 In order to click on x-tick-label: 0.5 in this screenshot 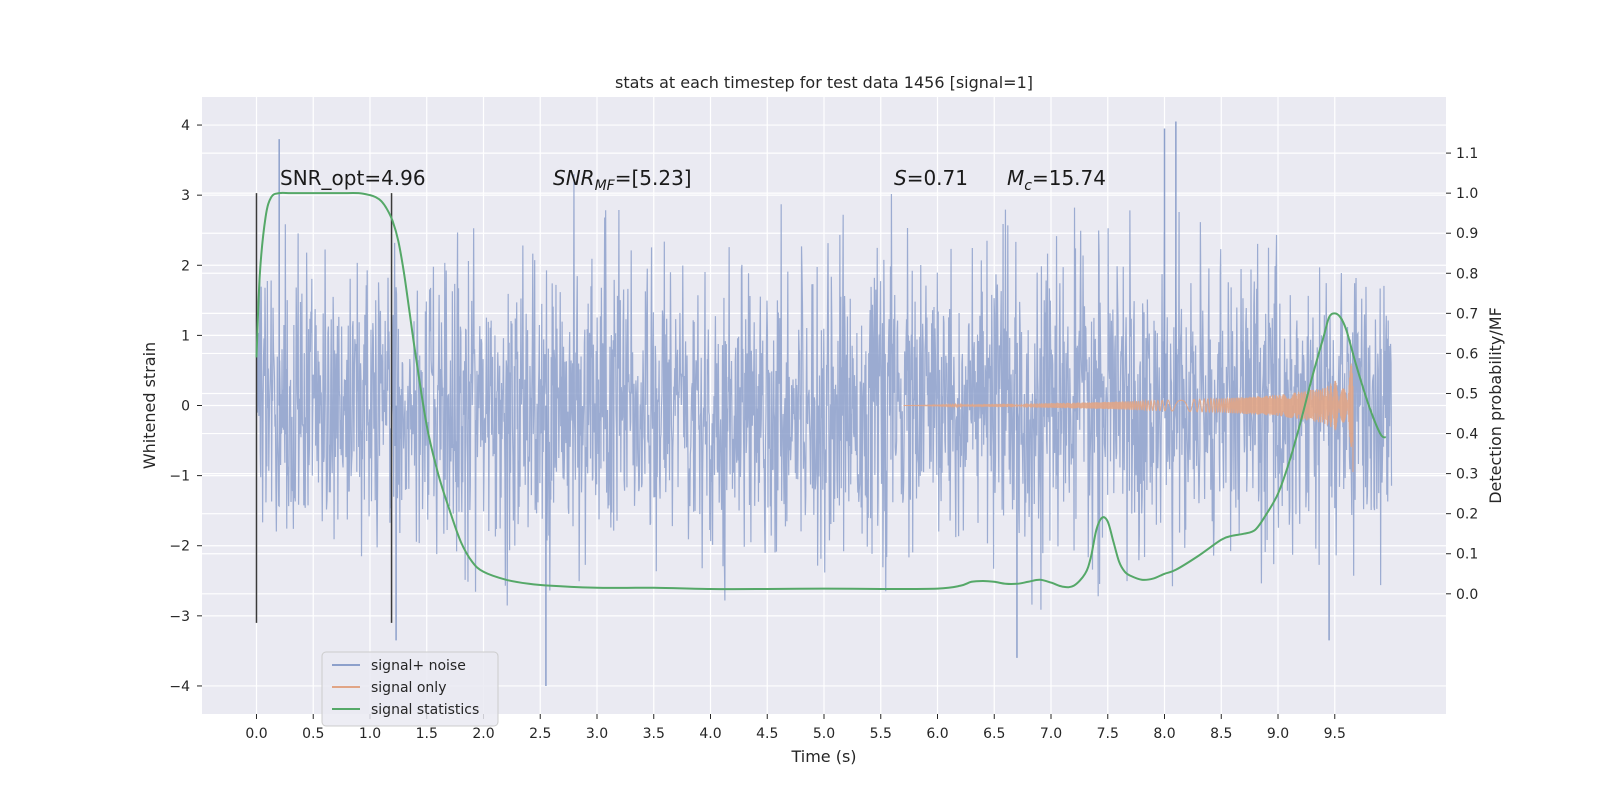, I will do `click(313, 734)`.